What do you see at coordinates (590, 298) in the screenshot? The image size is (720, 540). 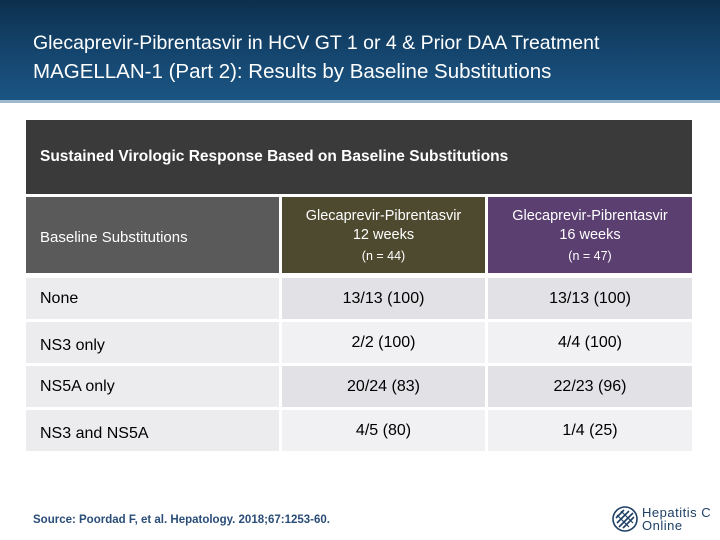 I see `row-value-16-weeks: 13/13 (100)` at bounding box center [590, 298].